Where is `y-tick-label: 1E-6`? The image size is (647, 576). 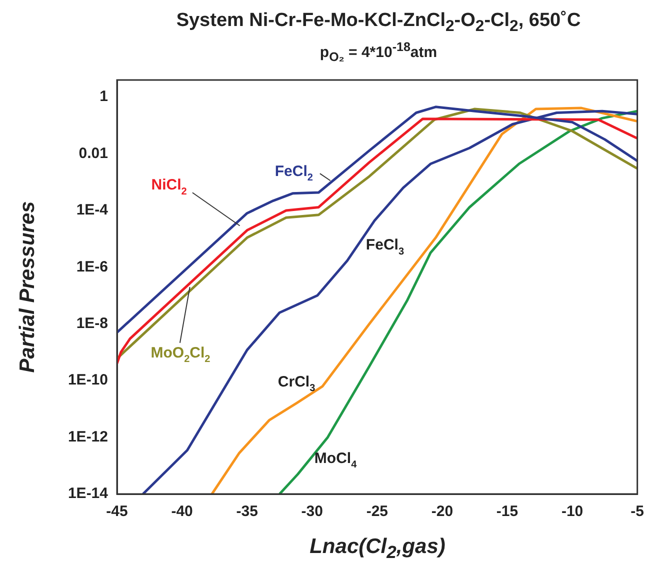 y-tick-label: 1E-6 is located at coordinates (92, 267).